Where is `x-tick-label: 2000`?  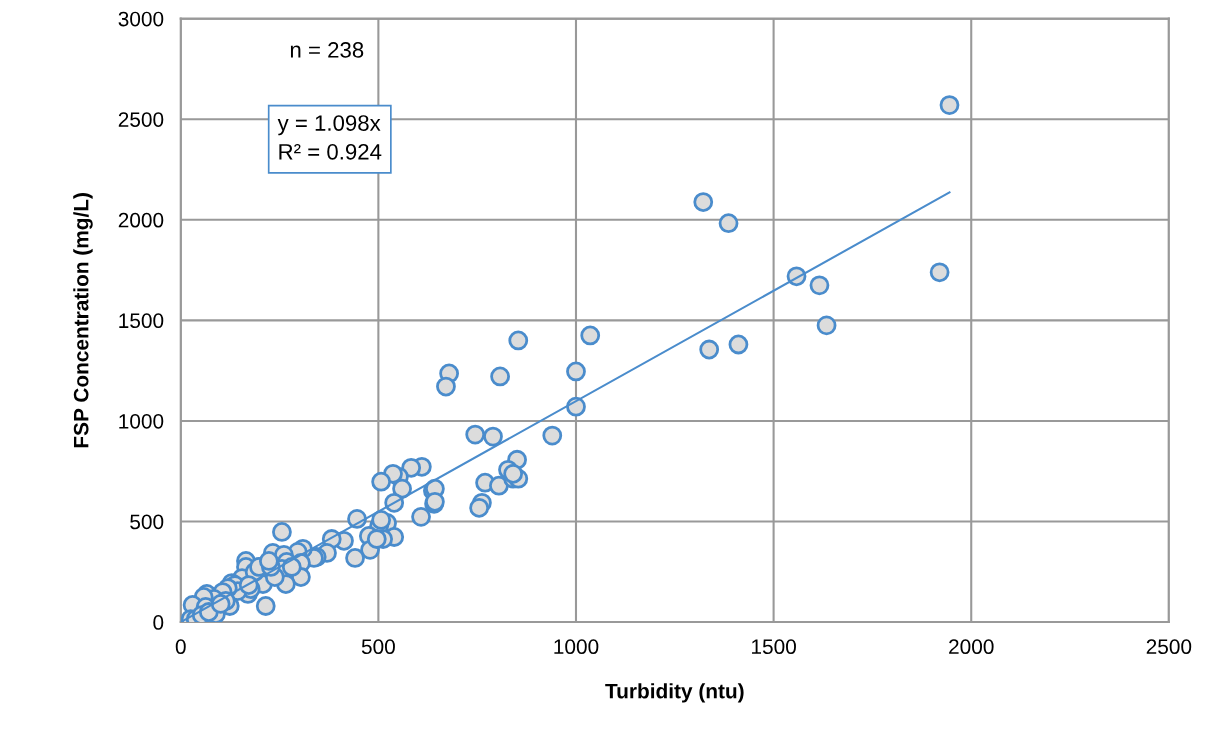
x-tick-label: 2000 is located at coordinates (971, 647).